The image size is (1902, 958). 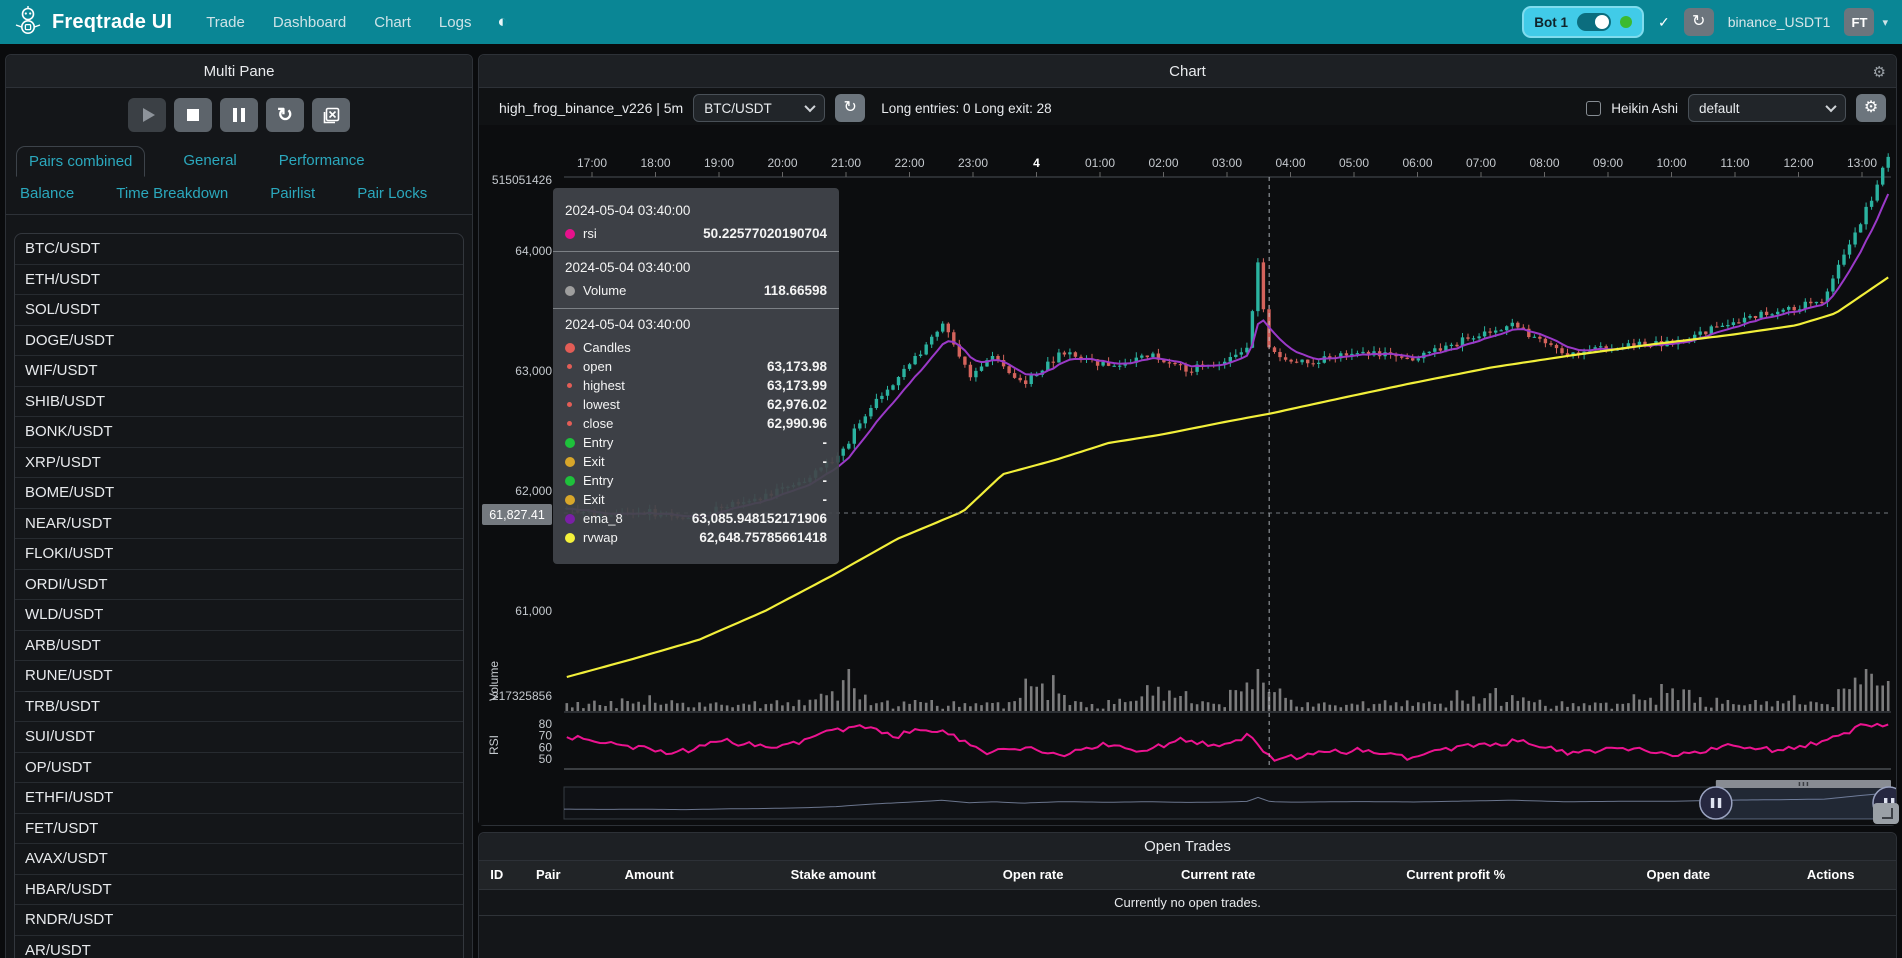 What do you see at coordinates (1871, 108) in the screenshot?
I see `plot-settings-button: ⚙` at bounding box center [1871, 108].